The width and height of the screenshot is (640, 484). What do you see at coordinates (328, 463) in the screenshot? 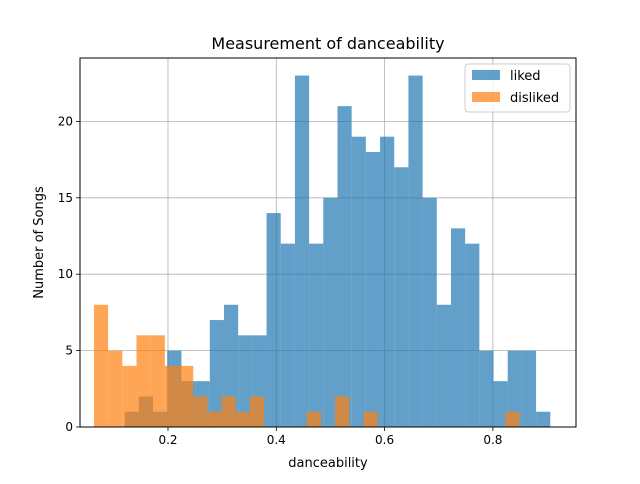
I see `x-axis-label: danceability` at bounding box center [328, 463].